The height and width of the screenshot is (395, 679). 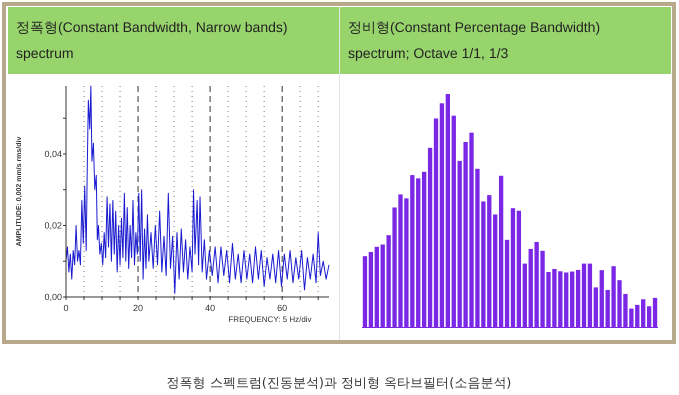 What do you see at coordinates (53, 153) in the screenshot?
I see `y-tick-label: 0,04` at bounding box center [53, 153].